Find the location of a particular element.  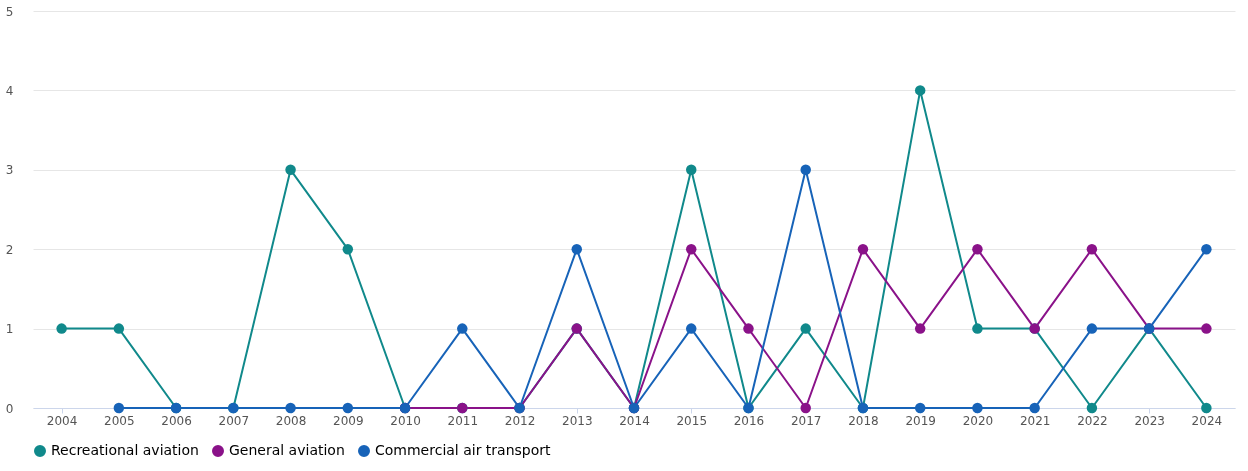

x-tick-label: 2015 is located at coordinates (692, 420).